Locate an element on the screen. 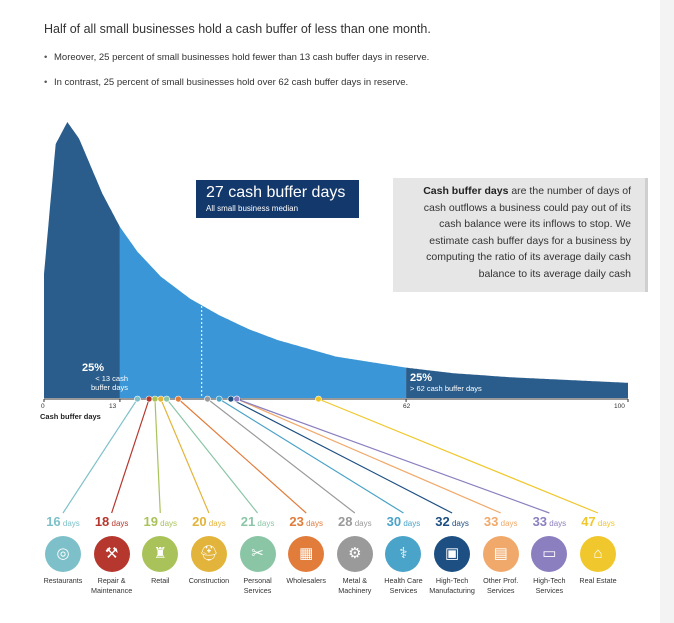 The width and height of the screenshot is (674, 623). icon-glyph: ▦ is located at coordinates (306, 553).